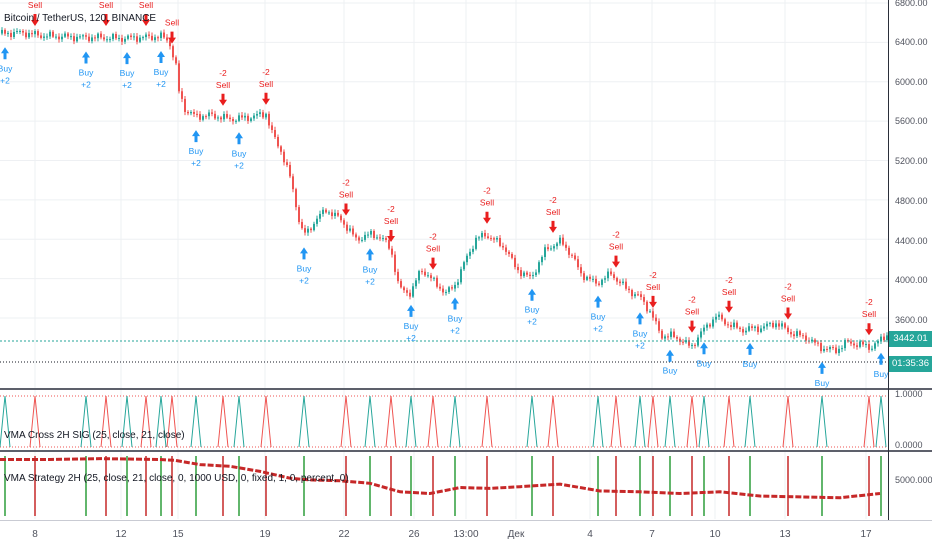 The image size is (932, 550). I want to click on x-tick: 10, so click(715, 534).